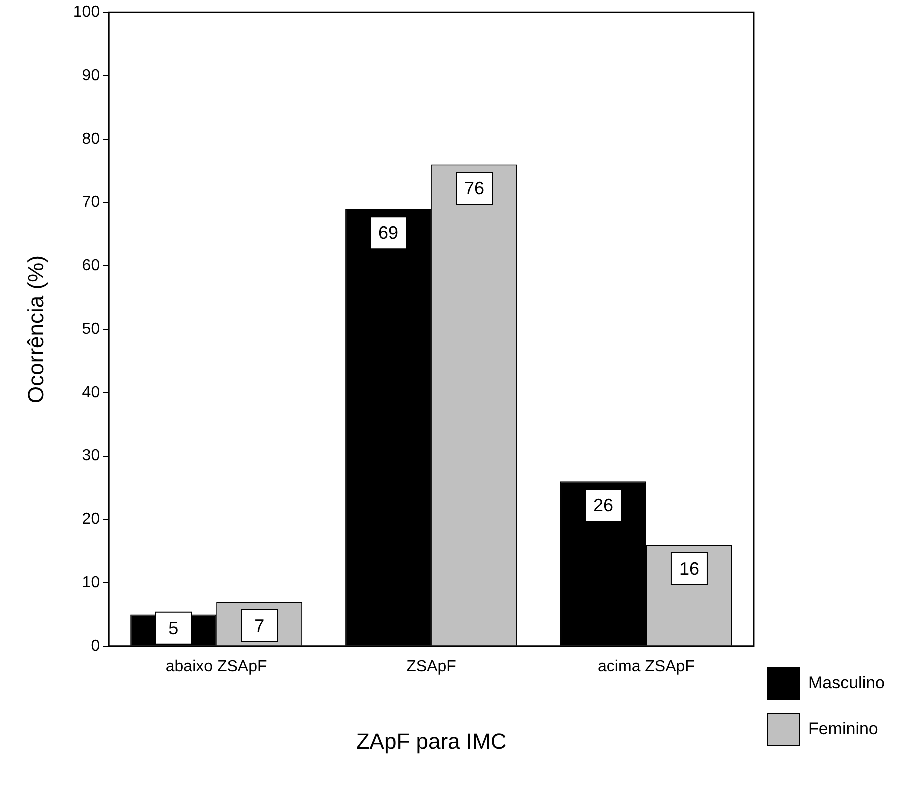 The width and height of the screenshot is (905, 790). I want to click on x-tick-label: abaixo ZSApF, so click(217, 667).